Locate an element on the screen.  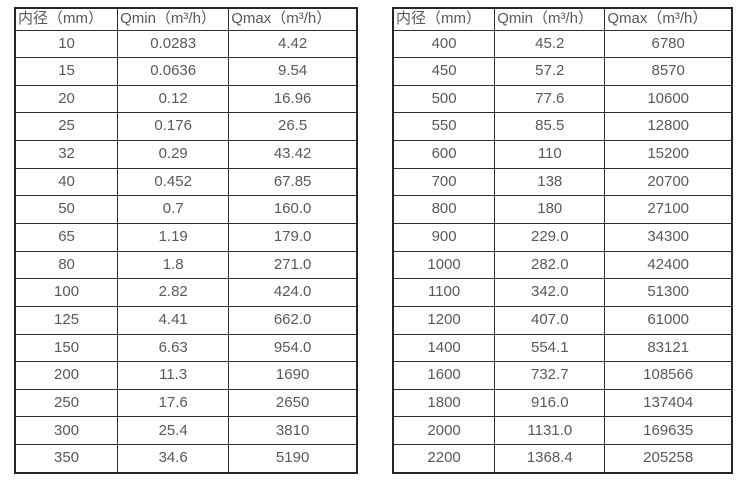
qmin-cell: 85.5 is located at coordinates (550, 127).